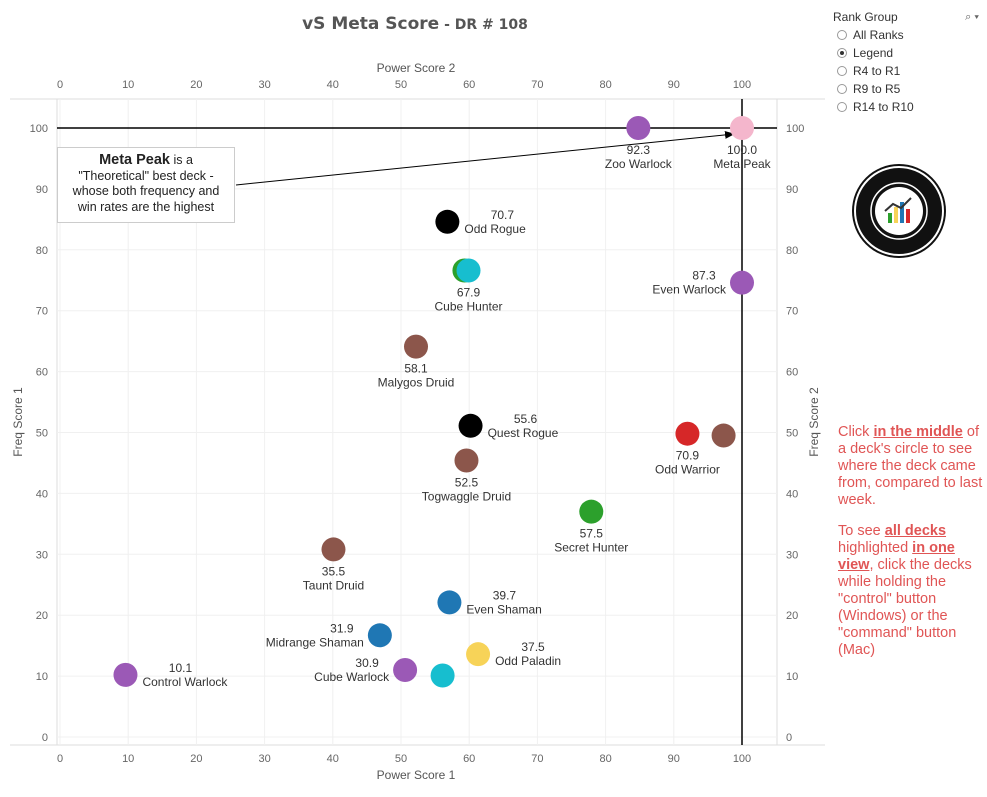  What do you see at coordinates (792, 616) in the screenshot?
I see `y-tick-label-right: 20` at bounding box center [792, 616].